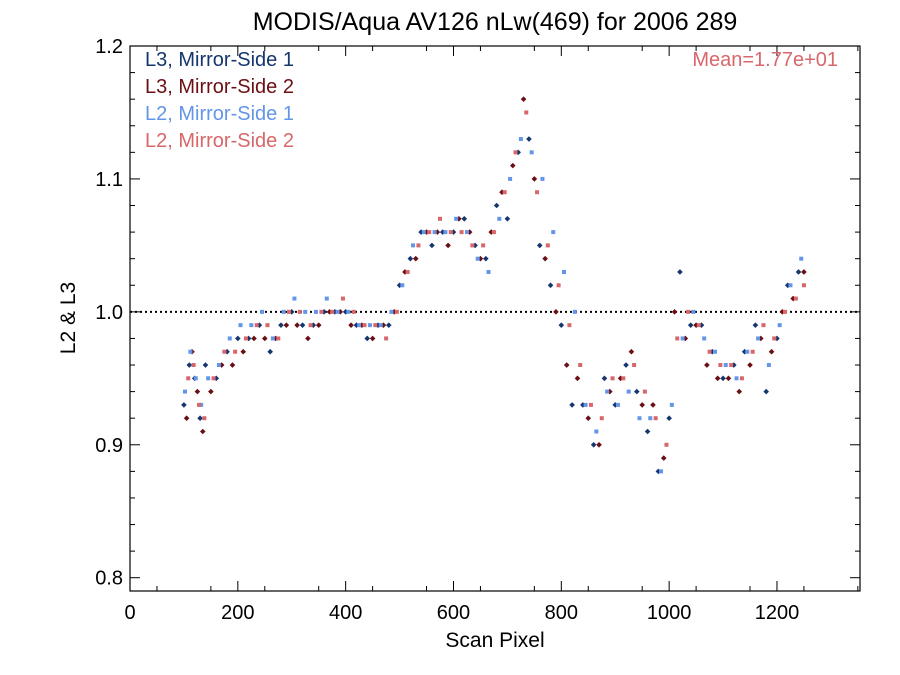 Image resolution: width=900 pixels, height=675 pixels. What do you see at coordinates (109, 579) in the screenshot?
I see `y-tick-label: 0.8` at bounding box center [109, 579].